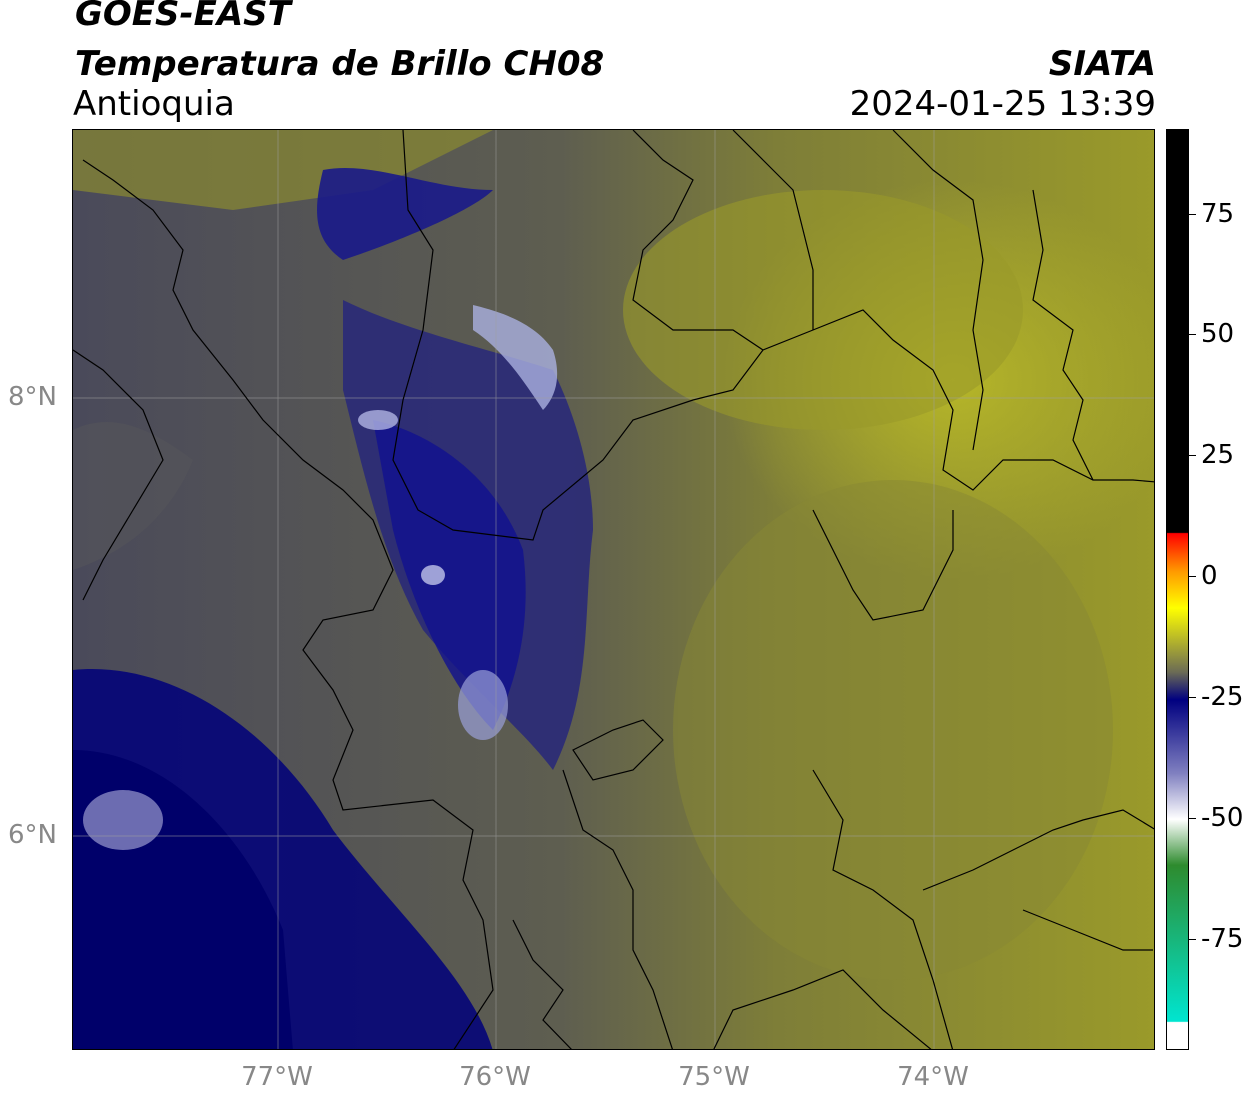 The height and width of the screenshot is (1099, 1252). What do you see at coordinates (495, 1077) in the screenshot?
I see `lon-label-76w: 76°W` at bounding box center [495, 1077].